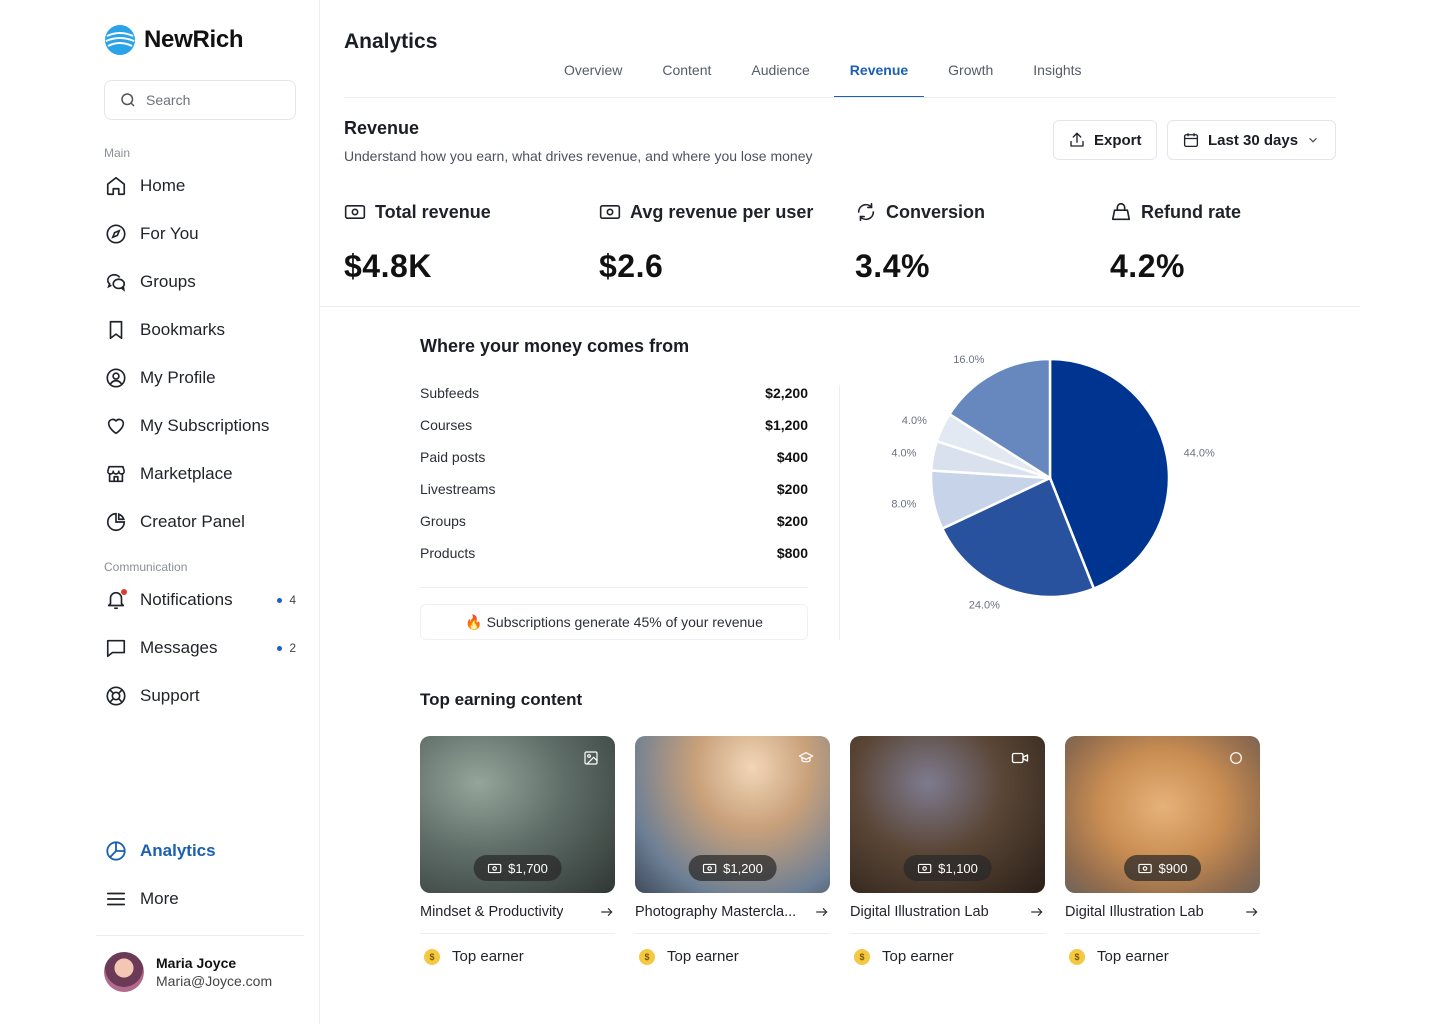  I want to click on breakdown-row: Livestreams $200, so click(614, 491).